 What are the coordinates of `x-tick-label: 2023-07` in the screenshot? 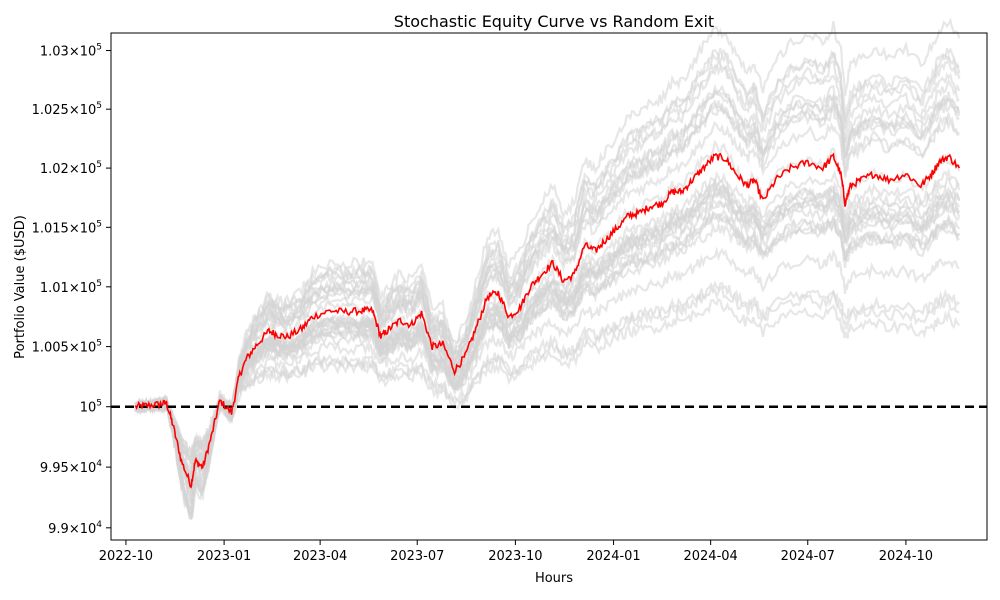 It's located at (417, 556).